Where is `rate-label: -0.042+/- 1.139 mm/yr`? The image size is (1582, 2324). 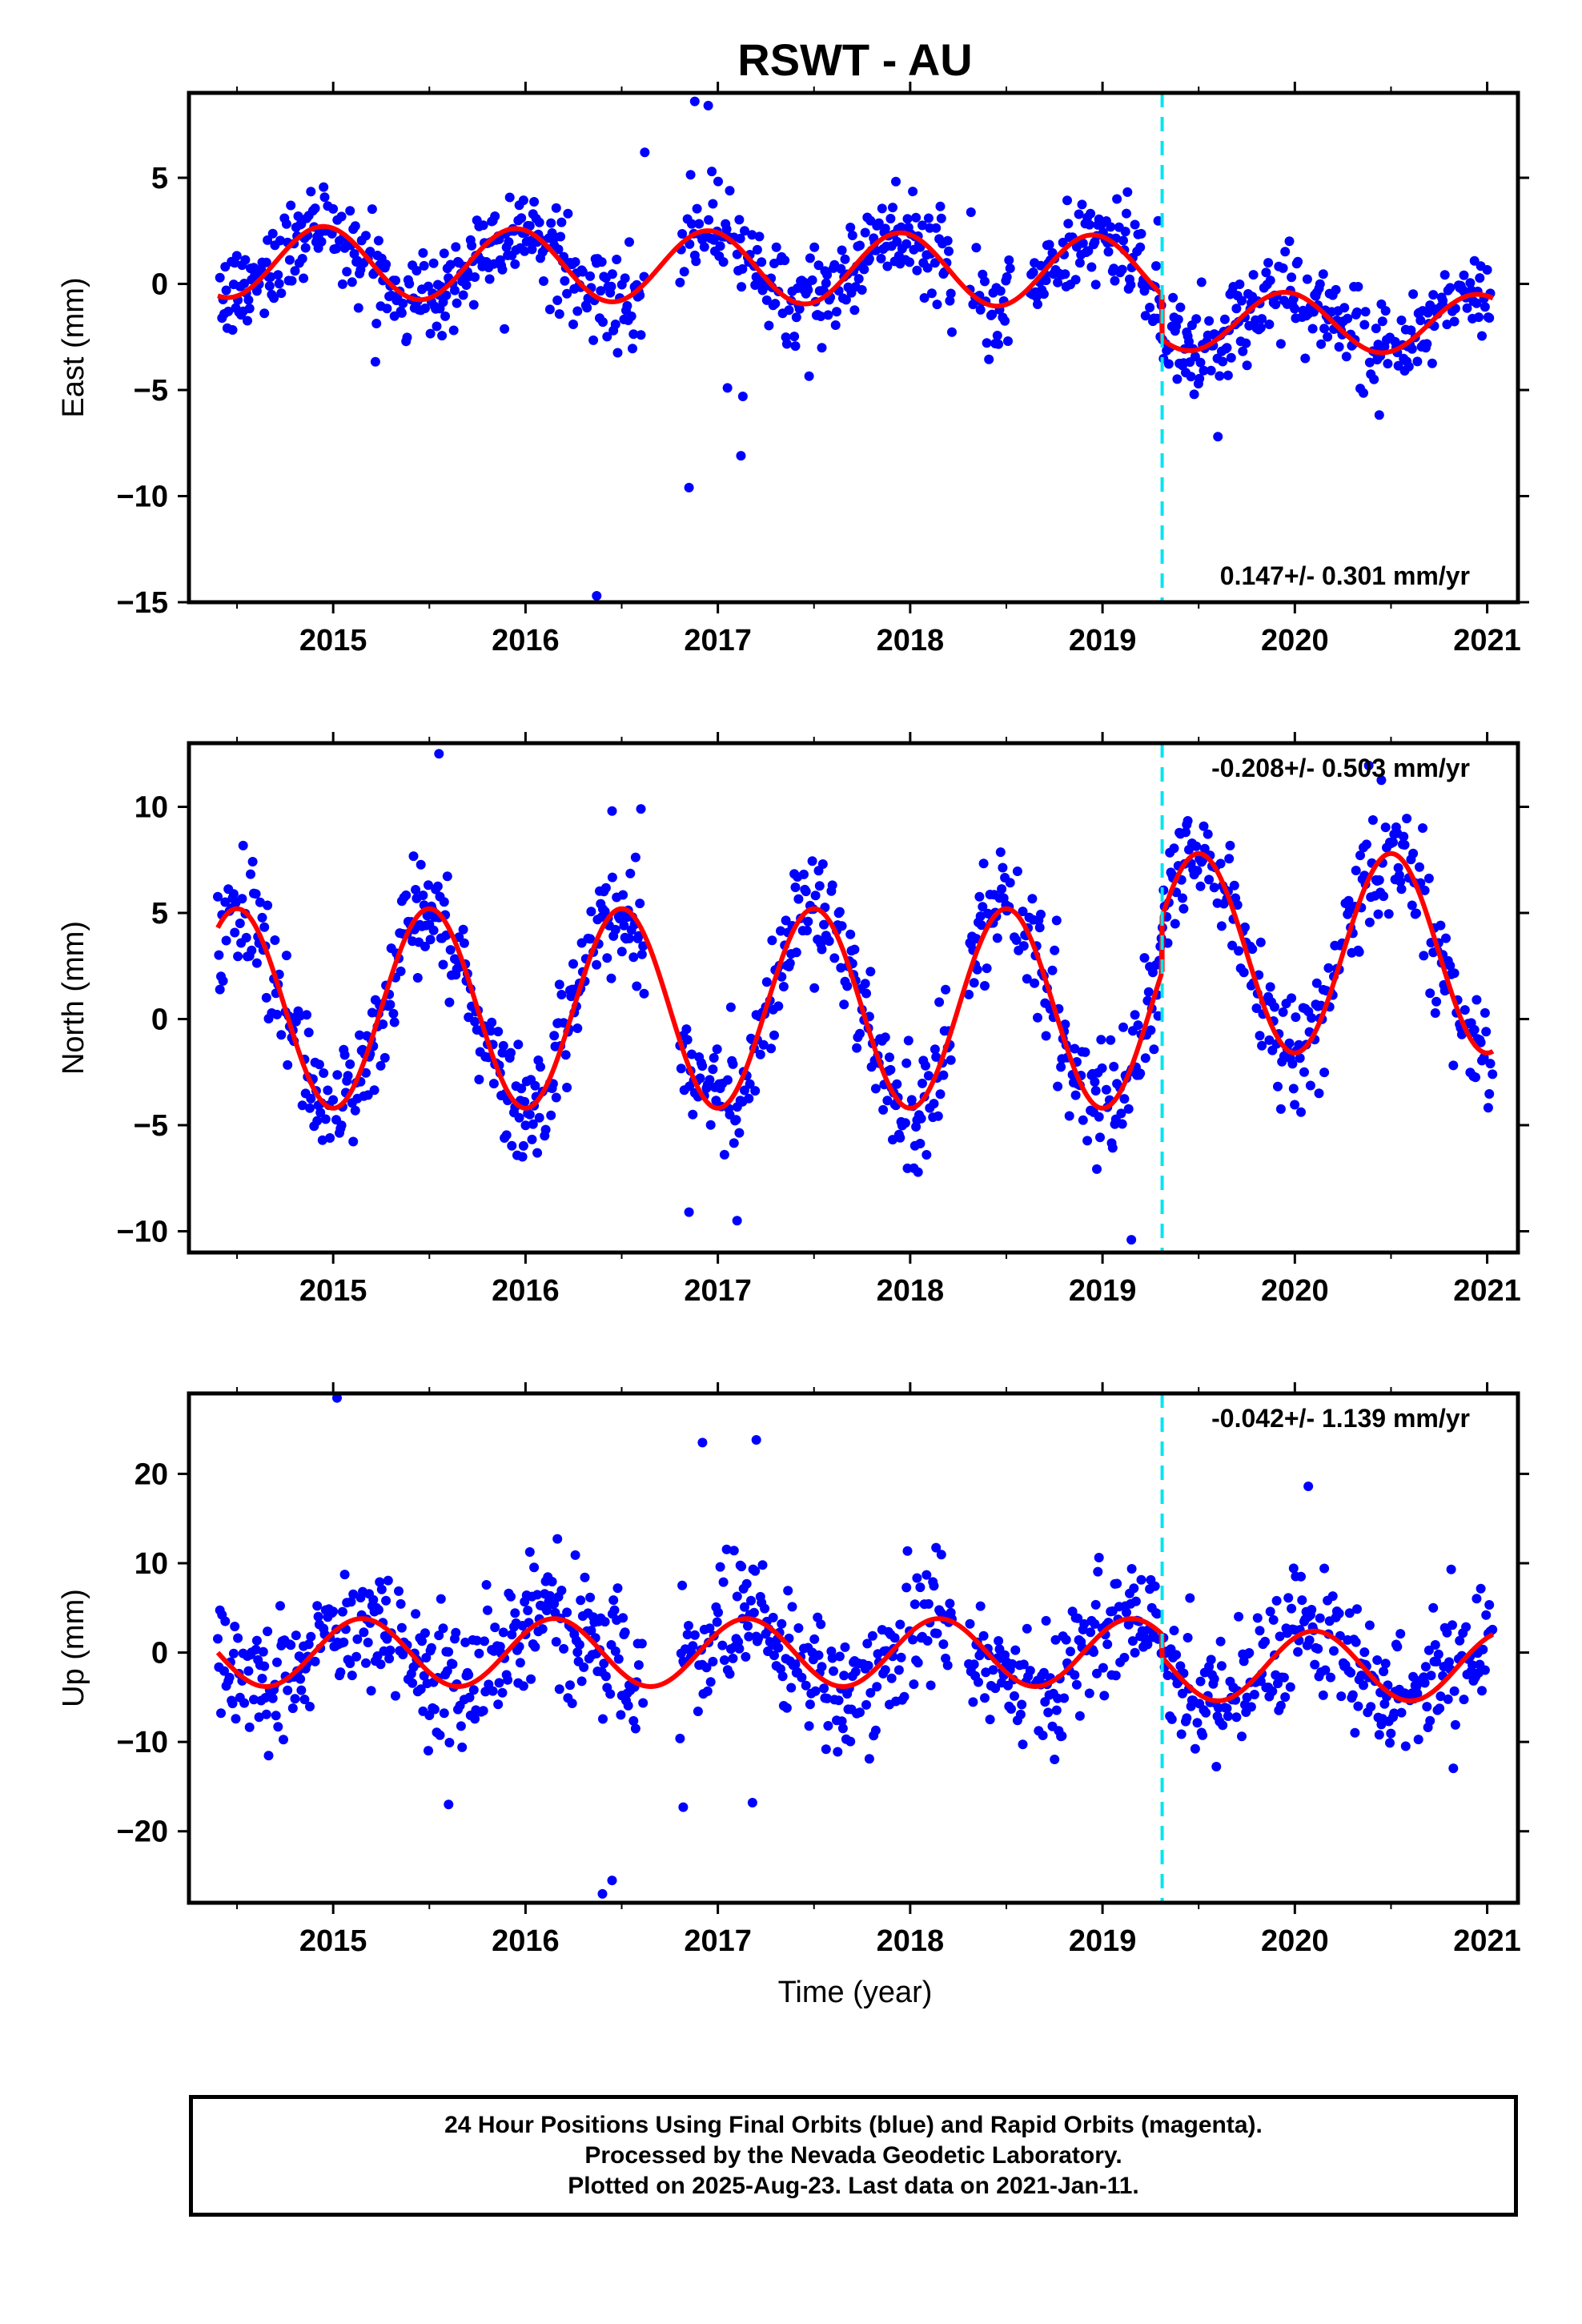
rate-label: -0.042+/- 1.139 mm/yr is located at coordinates (1340, 1418).